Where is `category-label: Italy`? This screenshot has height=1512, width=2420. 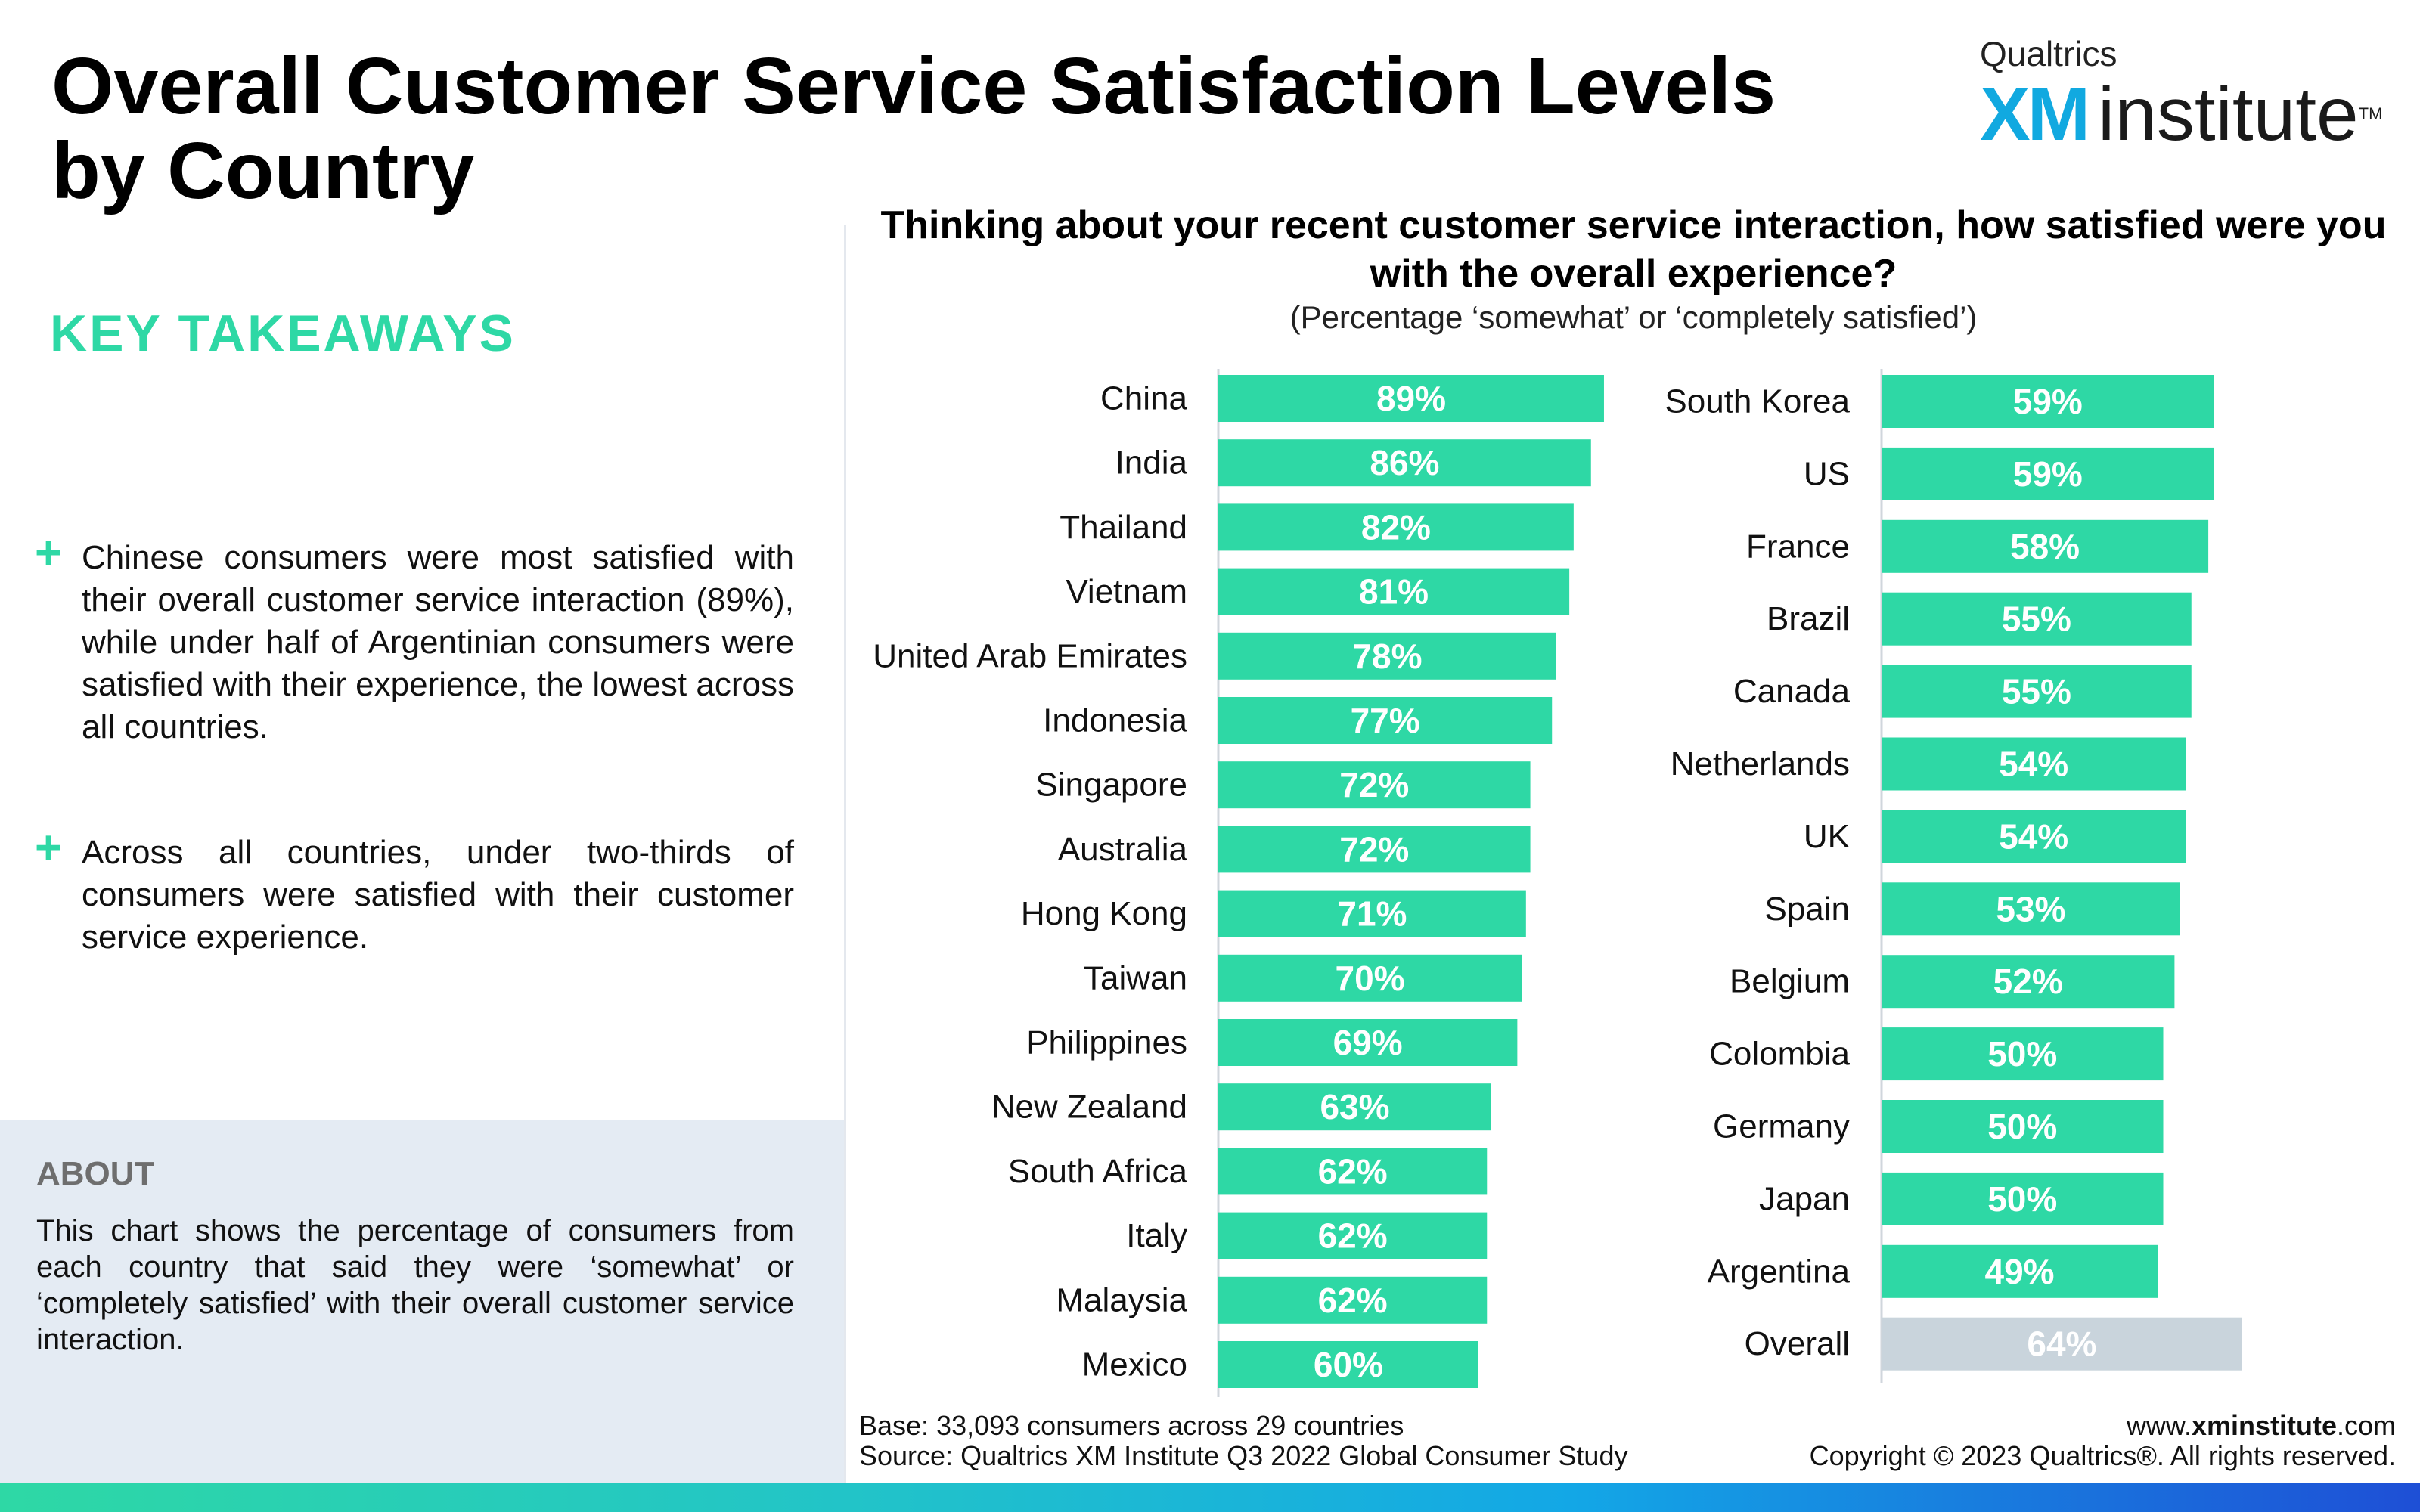
category-label: Italy is located at coordinates (1156, 1235).